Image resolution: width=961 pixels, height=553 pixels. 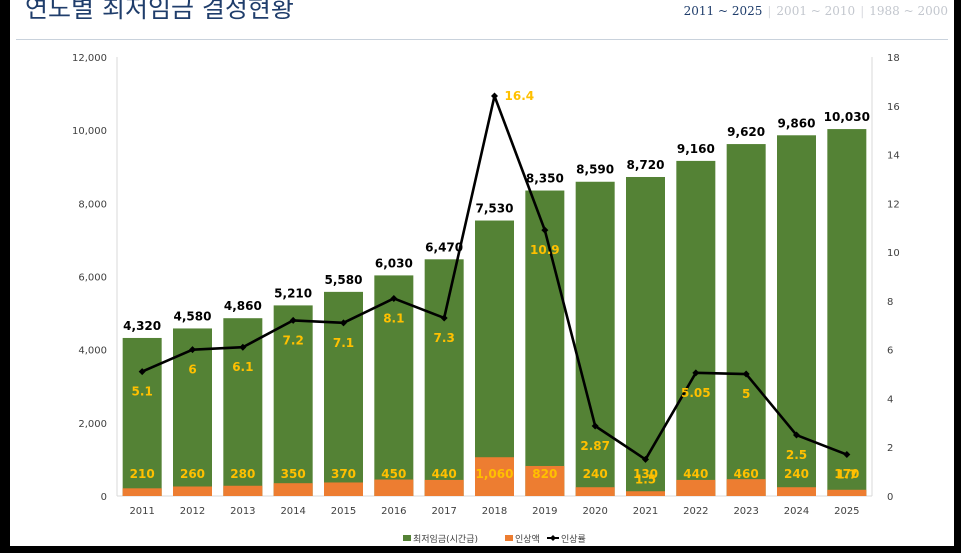 I want to click on x-tick-label: 2014, so click(x=292, y=511).